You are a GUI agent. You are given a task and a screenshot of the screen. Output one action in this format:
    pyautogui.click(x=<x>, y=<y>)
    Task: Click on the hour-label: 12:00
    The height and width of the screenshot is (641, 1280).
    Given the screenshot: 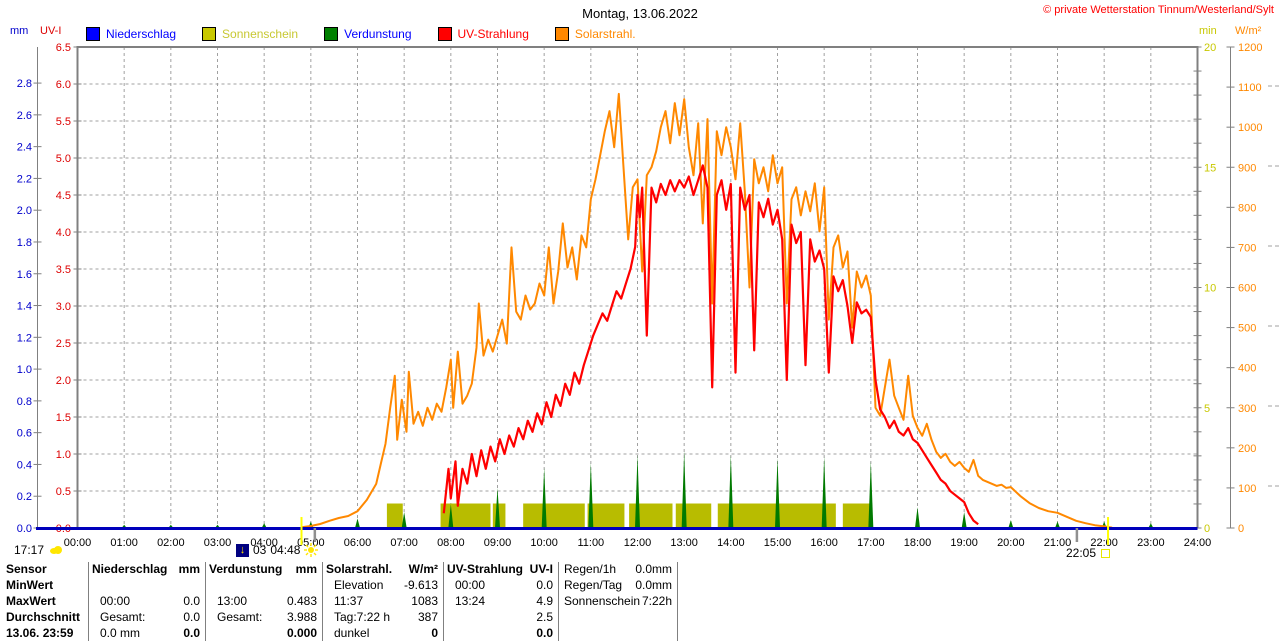 What is the action you would take?
    pyautogui.click(x=638, y=543)
    